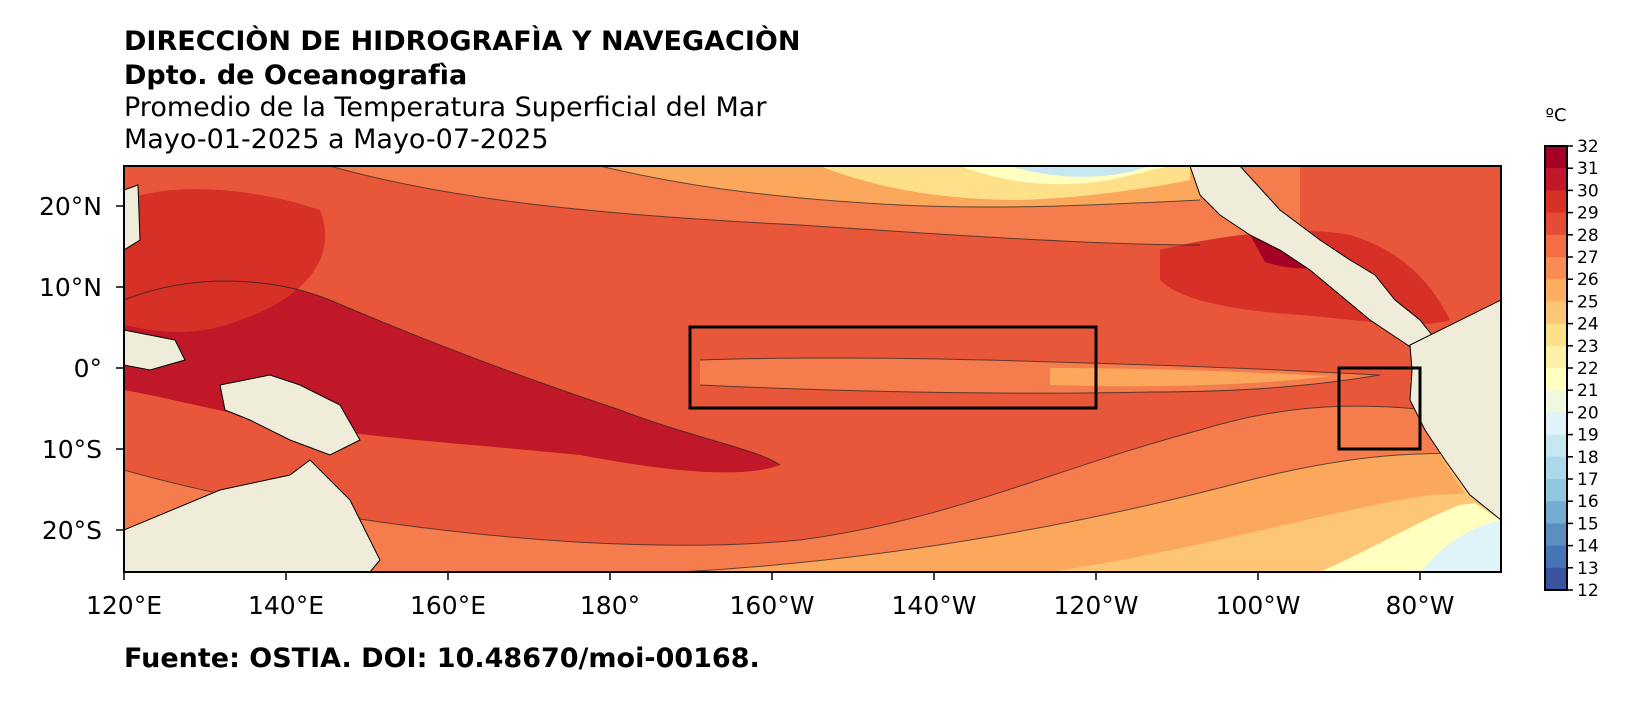 The height and width of the screenshot is (703, 1651). I want to click on lat-tick-20n: 20°N, so click(70, 206).